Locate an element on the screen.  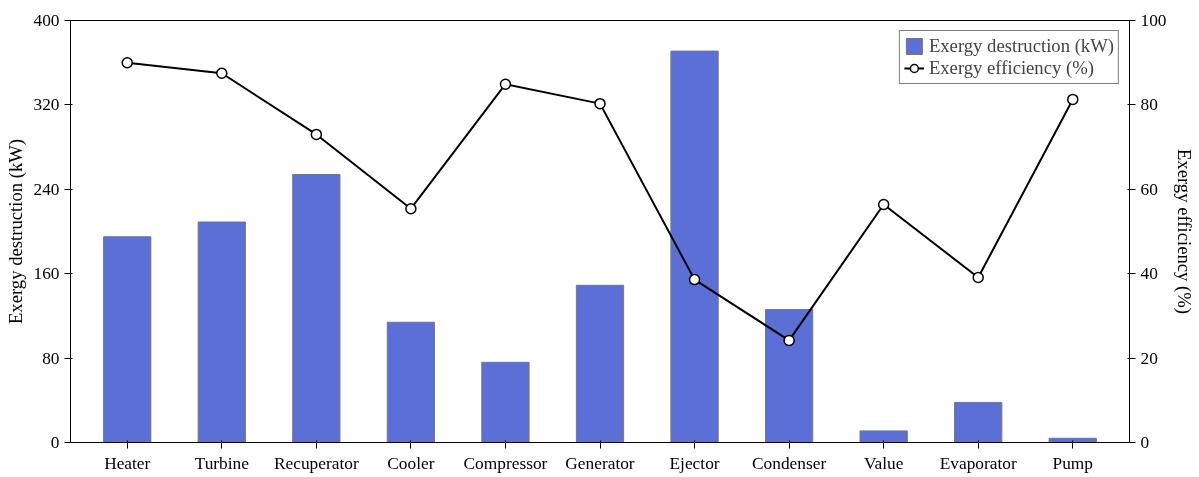
x-tick-label: Generator is located at coordinates (600, 463).